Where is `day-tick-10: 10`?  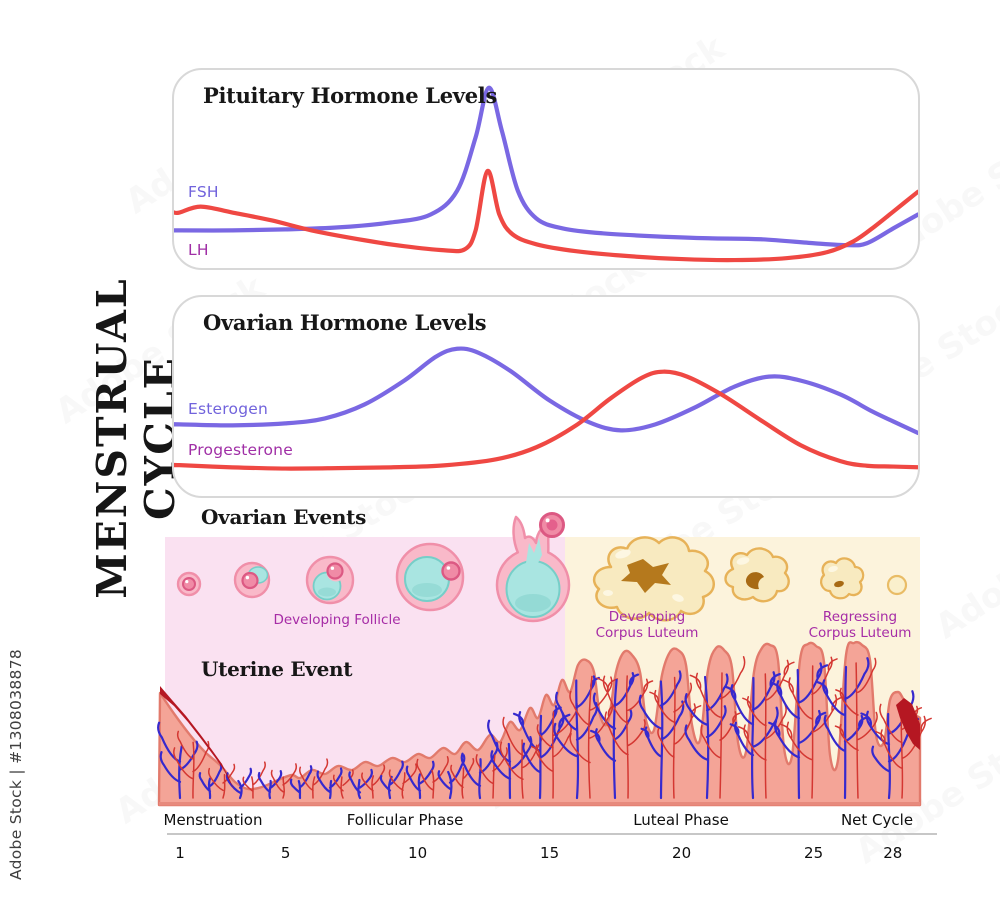
day-tick-10: 10 is located at coordinates (418, 853).